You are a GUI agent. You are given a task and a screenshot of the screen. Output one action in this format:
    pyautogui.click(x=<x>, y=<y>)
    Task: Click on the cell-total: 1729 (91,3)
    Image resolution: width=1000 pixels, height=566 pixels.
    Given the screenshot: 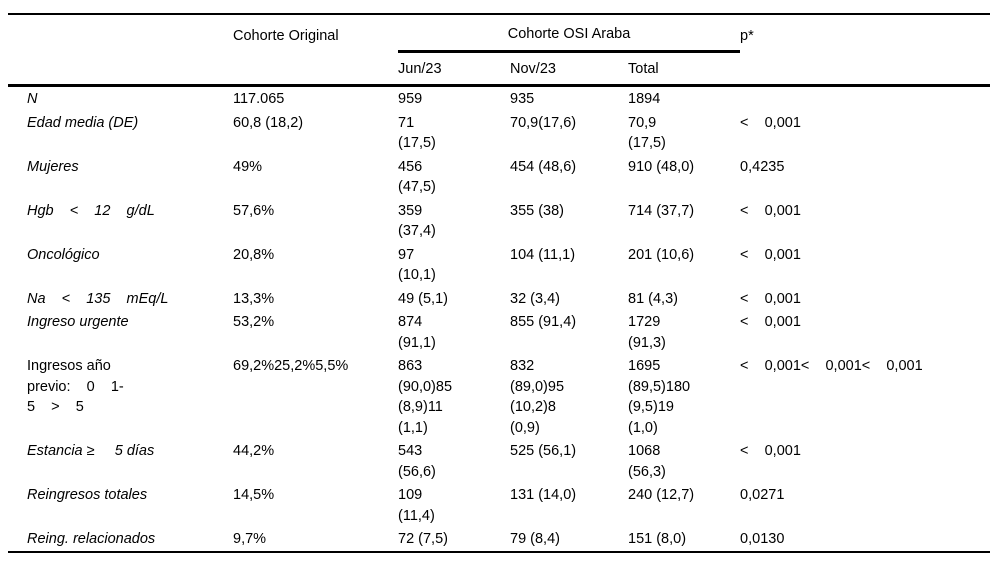 What is the action you would take?
    pyautogui.click(x=647, y=332)
    